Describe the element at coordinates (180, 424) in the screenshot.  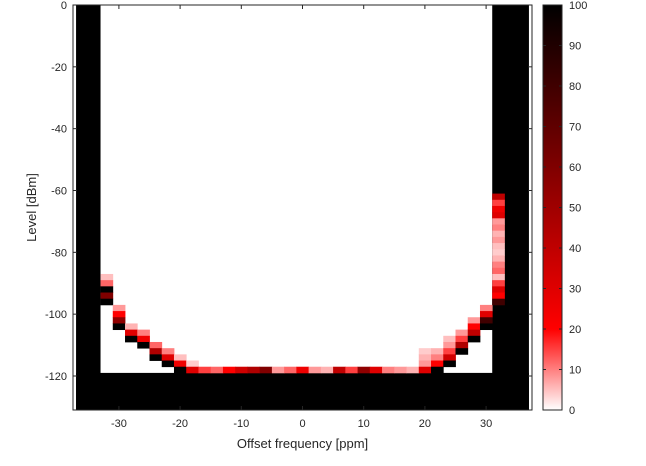
I see `x-tick-label: -20` at that location.